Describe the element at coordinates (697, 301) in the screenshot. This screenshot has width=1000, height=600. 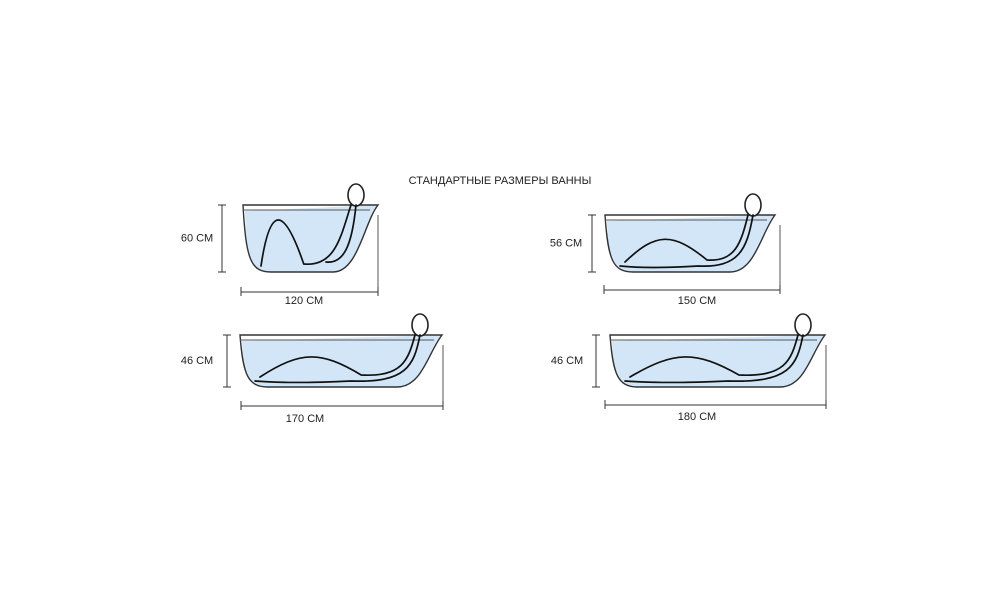
I see `length-label: 150 СМ` at that location.